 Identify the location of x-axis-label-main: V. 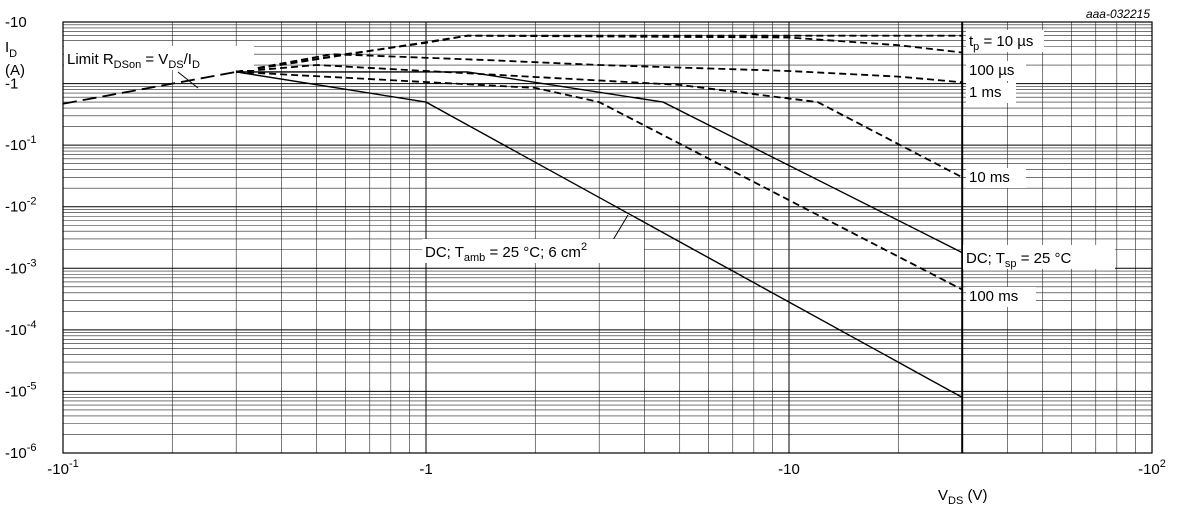
(943, 495).